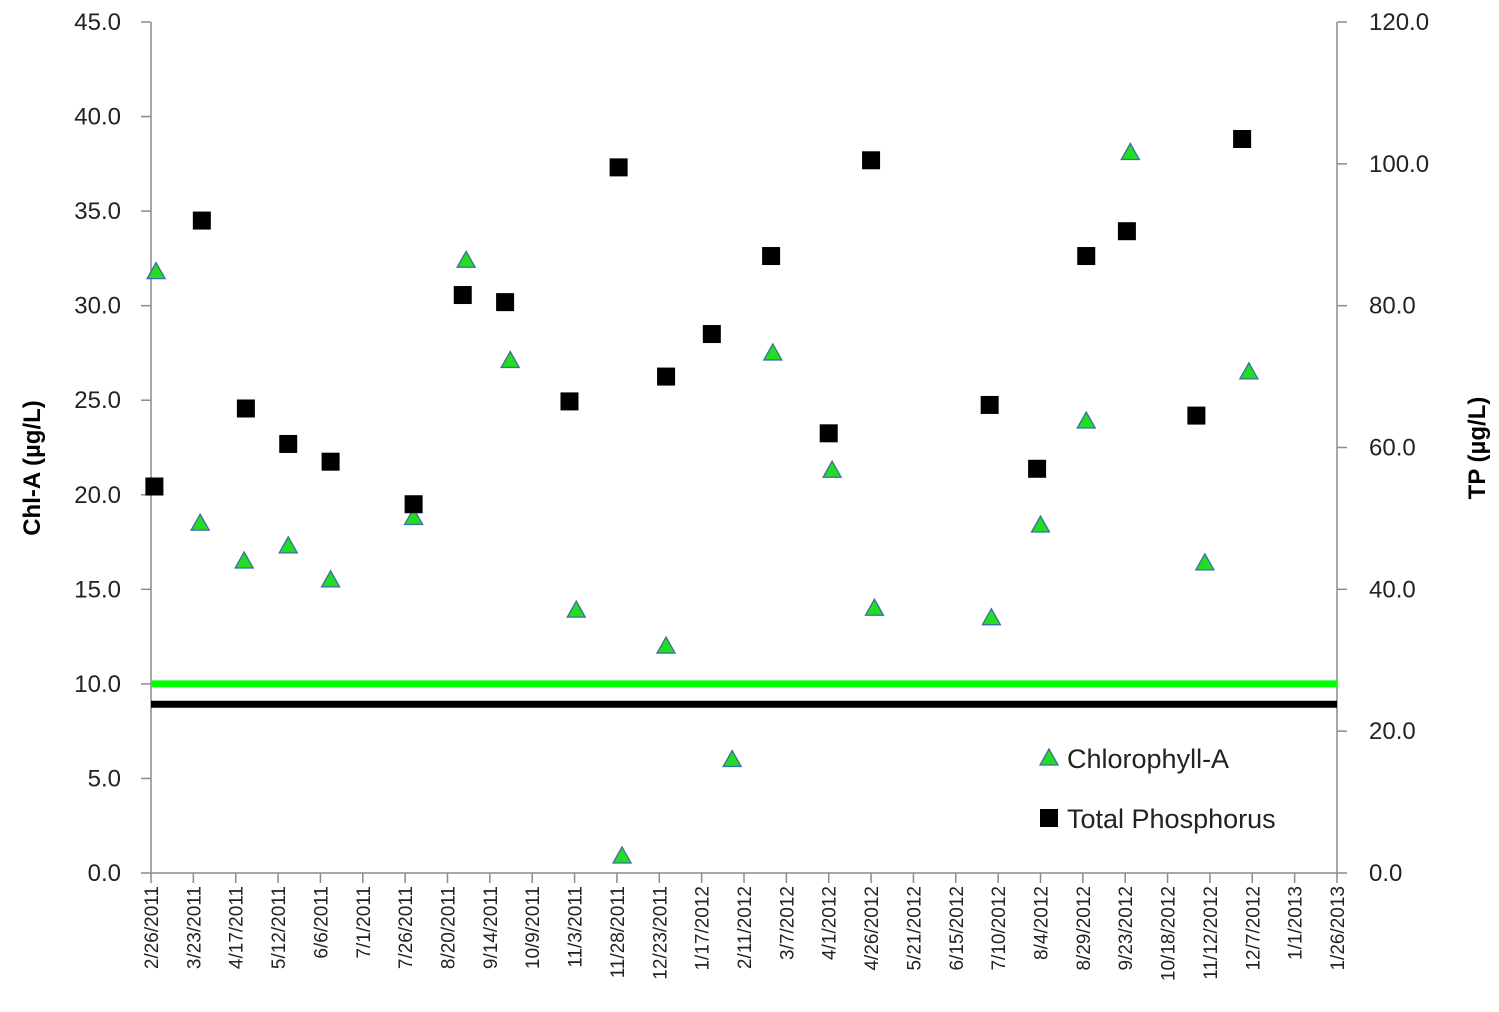 This screenshot has height=1012, width=1499. What do you see at coordinates (1157, 789) in the screenshot?
I see `legend: Chlorophyll-A Total Phosphorus` at bounding box center [1157, 789].